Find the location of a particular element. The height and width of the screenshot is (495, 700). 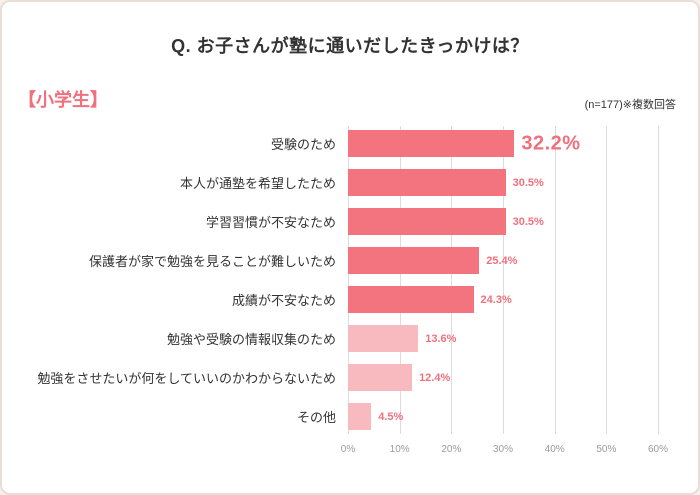

chart-row: 勉強をさせたいが何をしていいのかわからないため 12.4% is located at coordinates (350, 377).